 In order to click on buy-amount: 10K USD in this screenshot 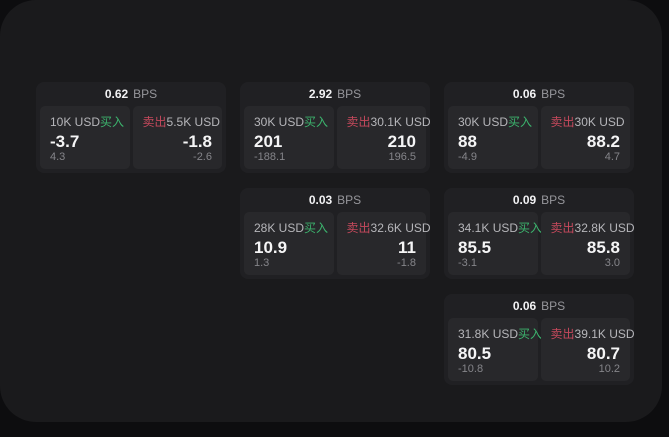, I will do `click(75, 121)`.